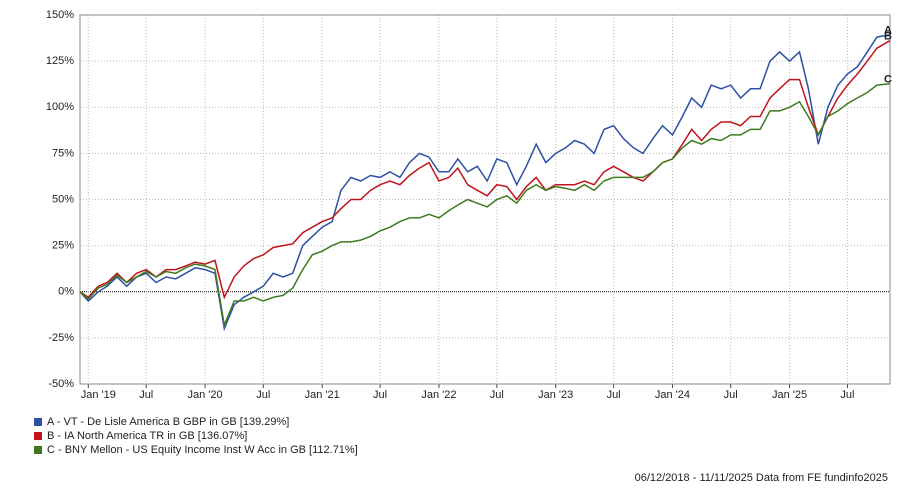  I want to click on y-tick-label: 150%, so click(60, 15).